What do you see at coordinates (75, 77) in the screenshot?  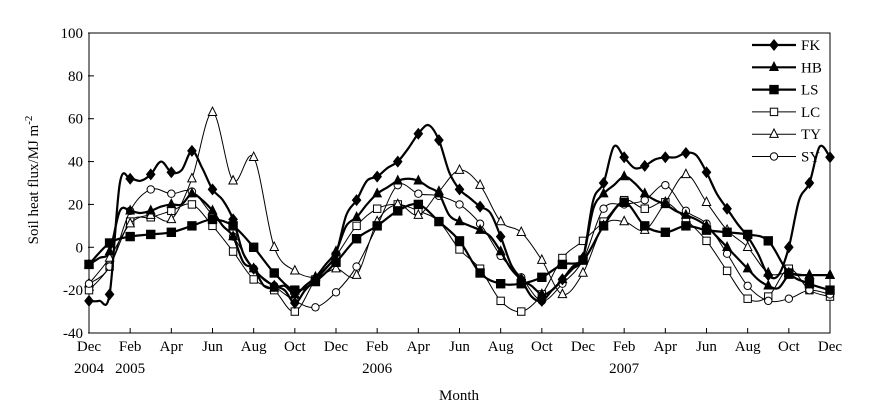 I see `y-tick-label: 80` at bounding box center [75, 77].